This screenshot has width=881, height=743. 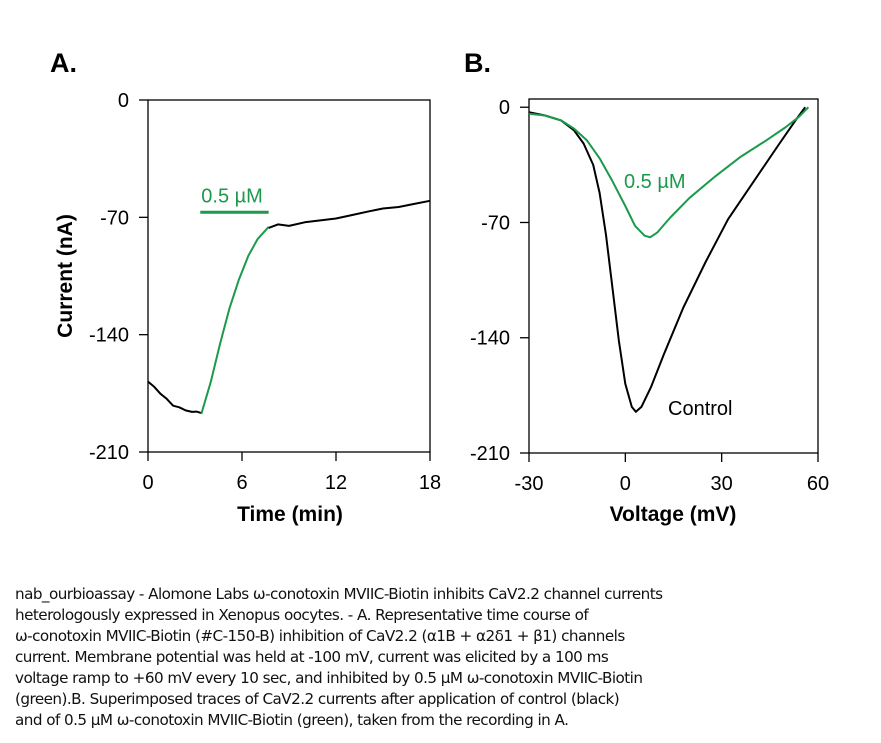 I want to click on panel-a-y-axis-label: Current (nA), so click(x=65, y=276).